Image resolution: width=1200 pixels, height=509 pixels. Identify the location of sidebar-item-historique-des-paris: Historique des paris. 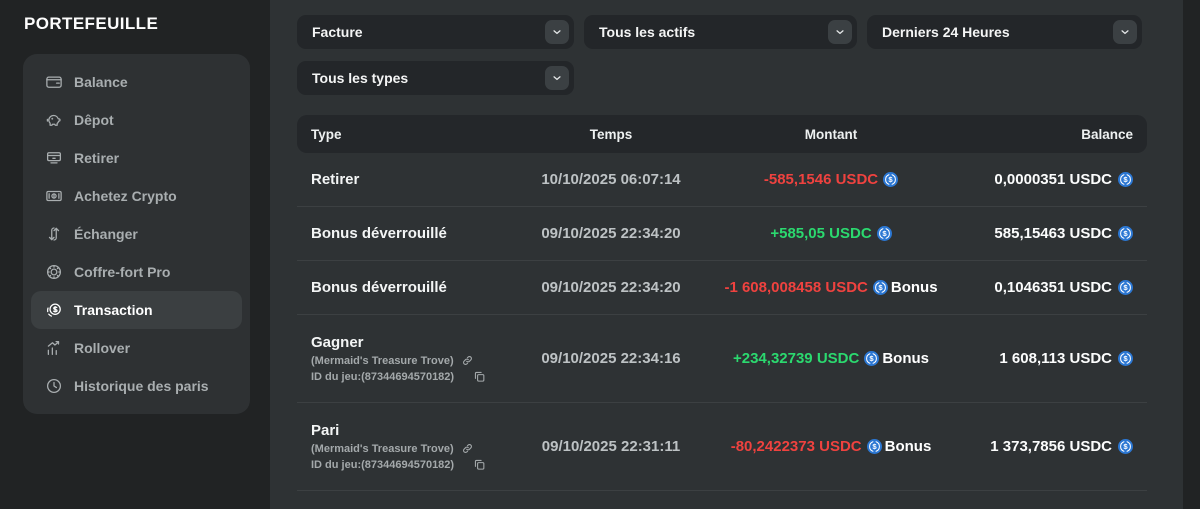
(136, 386).